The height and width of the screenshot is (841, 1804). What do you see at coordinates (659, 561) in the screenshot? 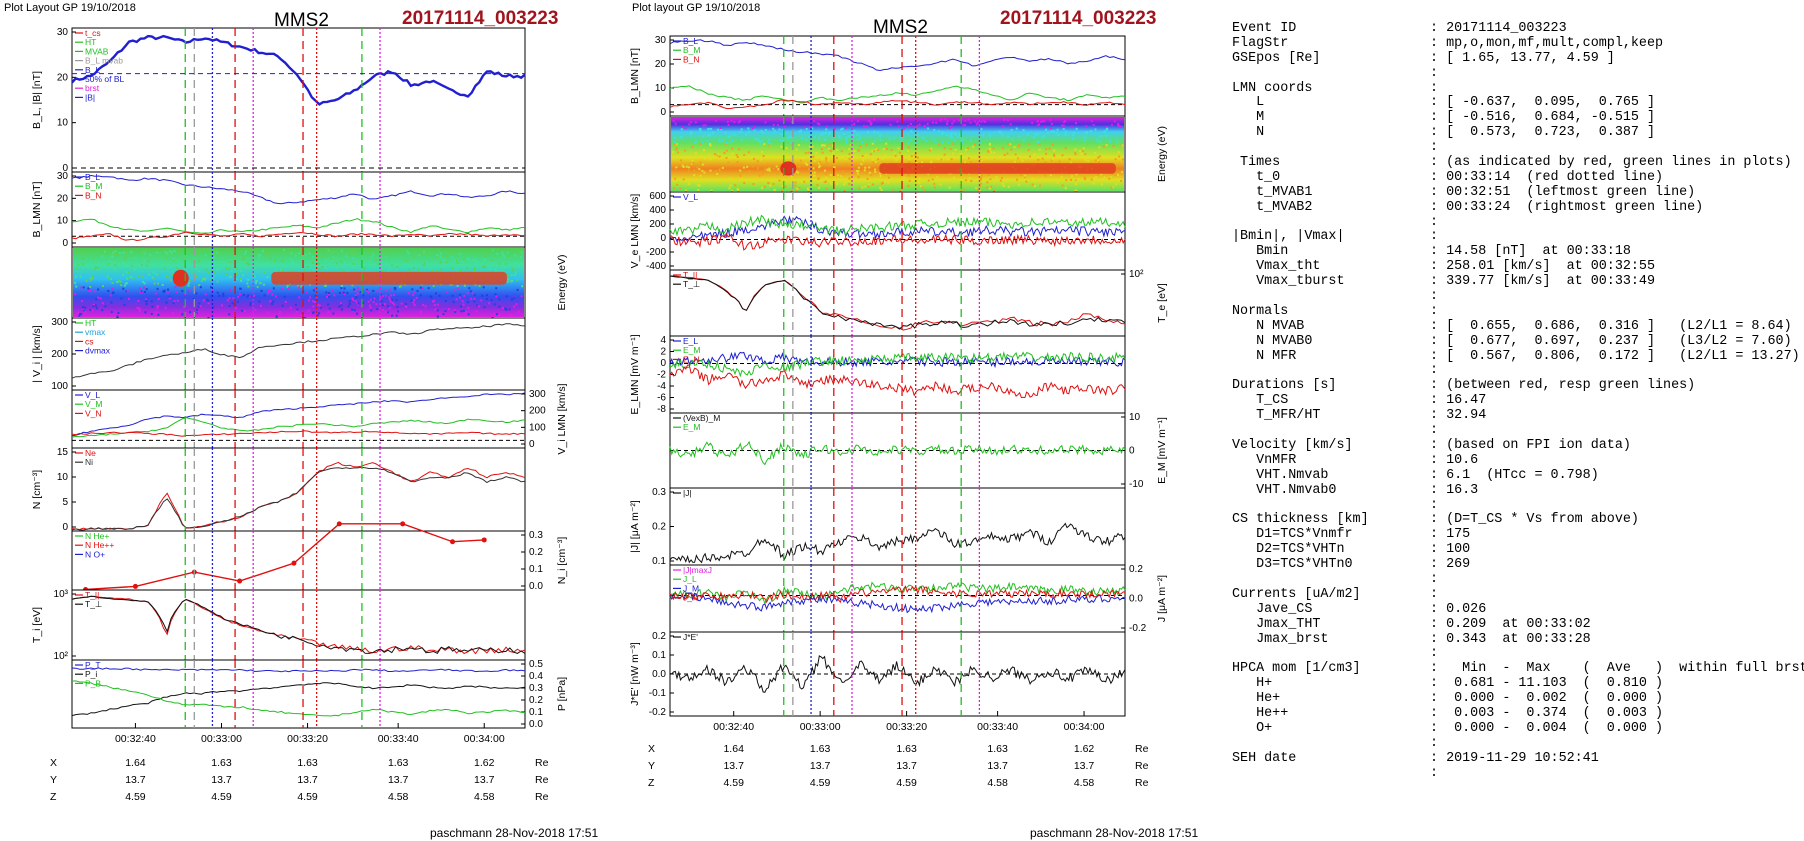
I see `y-tick-label: 0.1` at bounding box center [659, 561].